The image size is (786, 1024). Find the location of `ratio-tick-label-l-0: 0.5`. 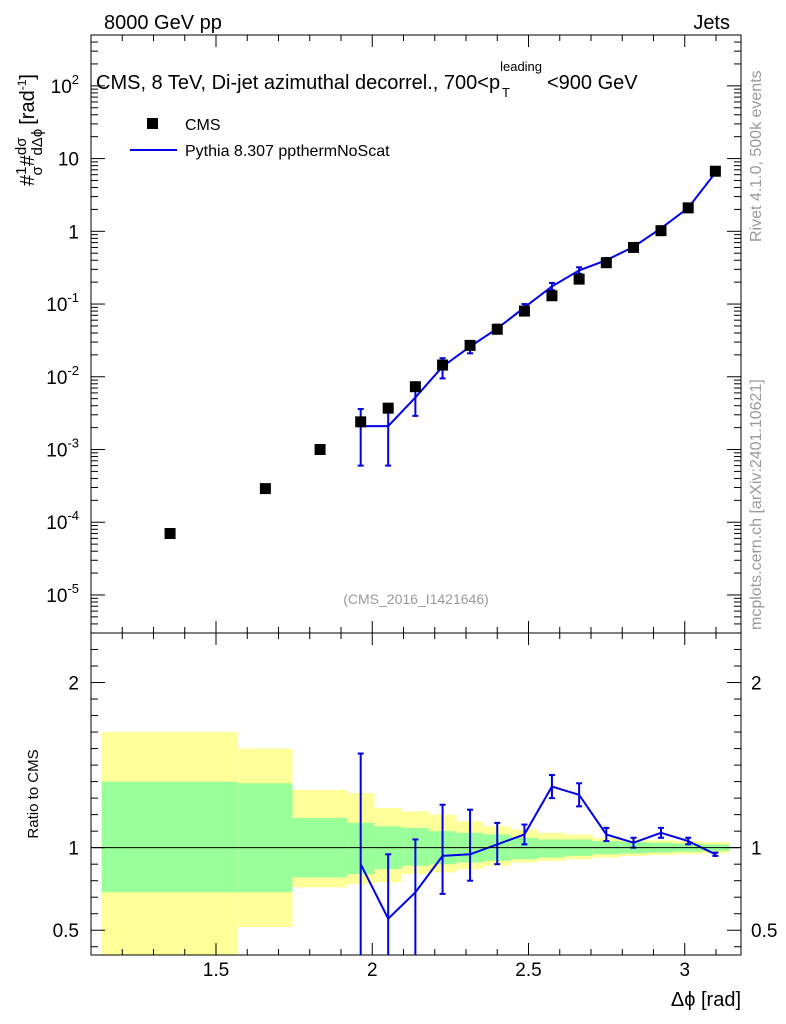

ratio-tick-label-l-0: 0.5 is located at coordinates (66, 931).